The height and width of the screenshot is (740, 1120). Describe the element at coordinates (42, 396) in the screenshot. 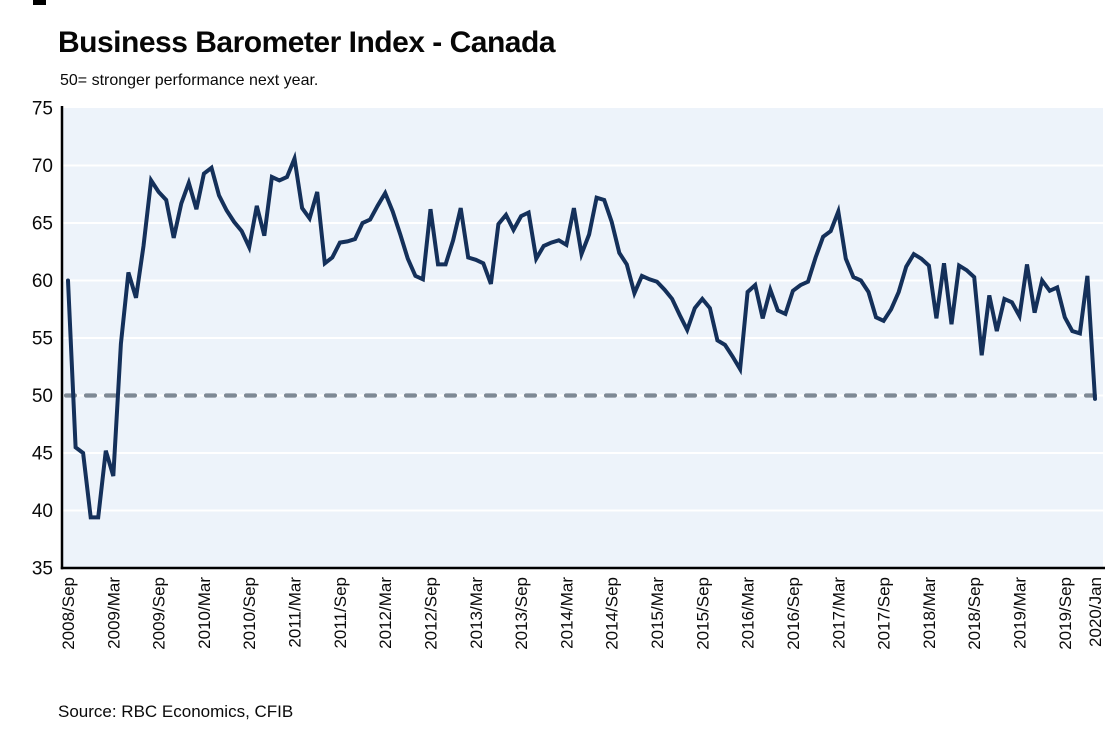

I see `y-tick-label-50: 50` at that location.